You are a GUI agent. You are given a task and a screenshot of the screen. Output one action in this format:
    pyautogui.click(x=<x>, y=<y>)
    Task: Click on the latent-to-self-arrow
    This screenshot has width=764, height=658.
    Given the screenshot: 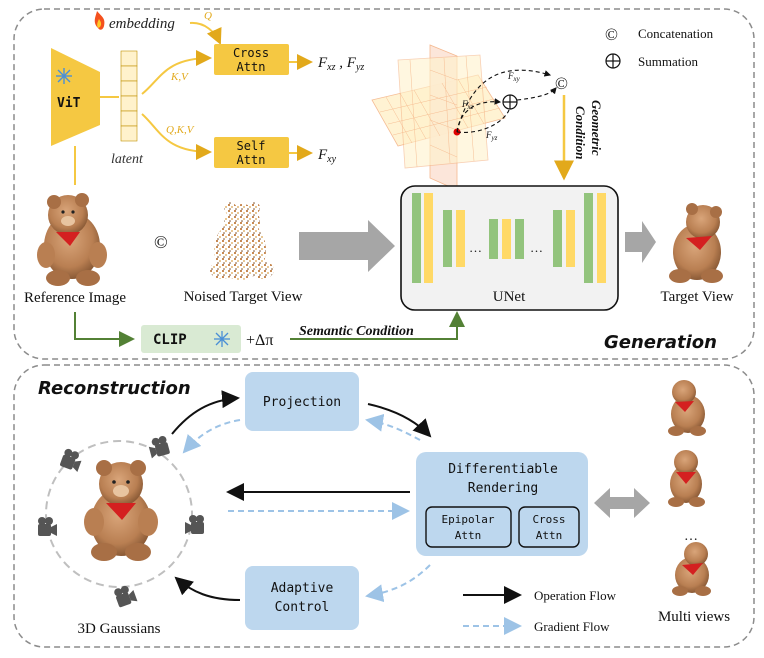 What is the action you would take?
    pyautogui.click(x=176, y=136)
    